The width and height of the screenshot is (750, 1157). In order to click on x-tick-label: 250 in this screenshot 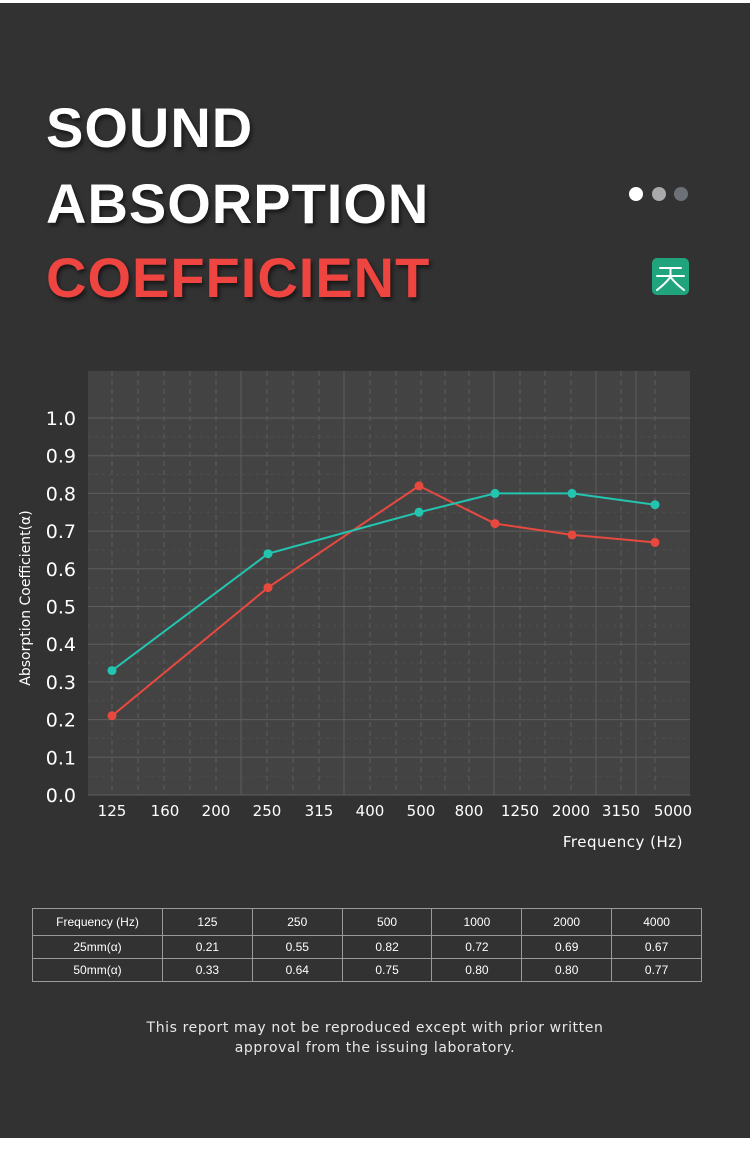, I will do `click(267, 811)`.